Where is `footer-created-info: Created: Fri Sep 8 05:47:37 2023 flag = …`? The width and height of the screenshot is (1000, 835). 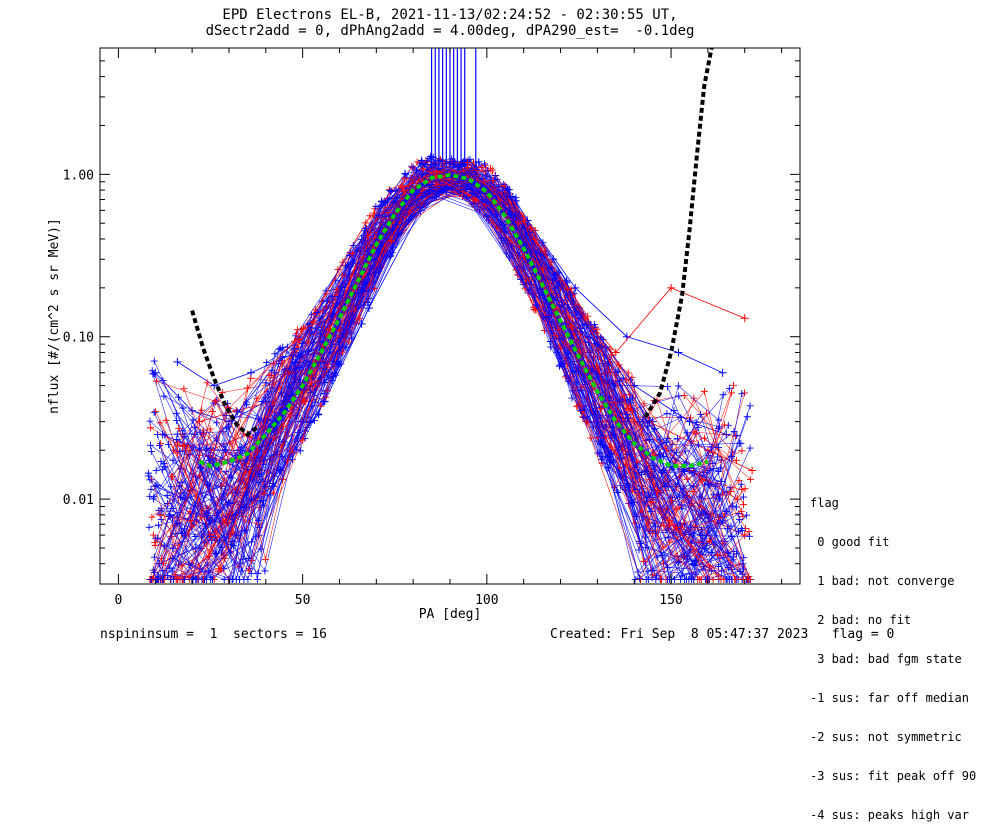 footer-created-info: Created: Fri Sep 8 05:47:37 2023 flag = … is located at coordinates (722, 634).